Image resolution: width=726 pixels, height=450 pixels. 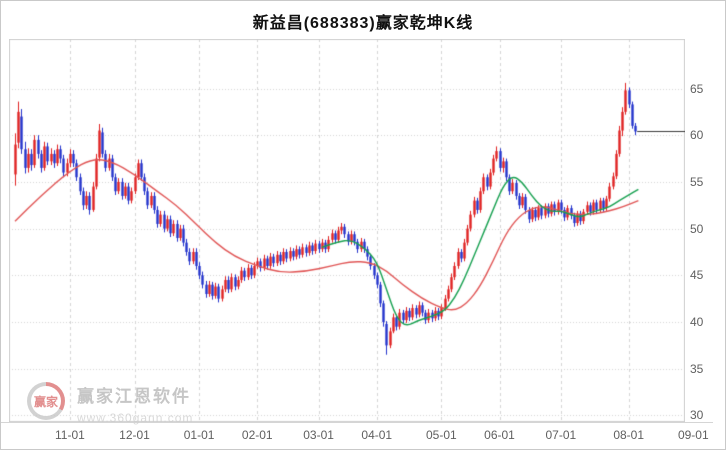 I want to click on x-axis-label: 05-01, so click(x=441, y=435).